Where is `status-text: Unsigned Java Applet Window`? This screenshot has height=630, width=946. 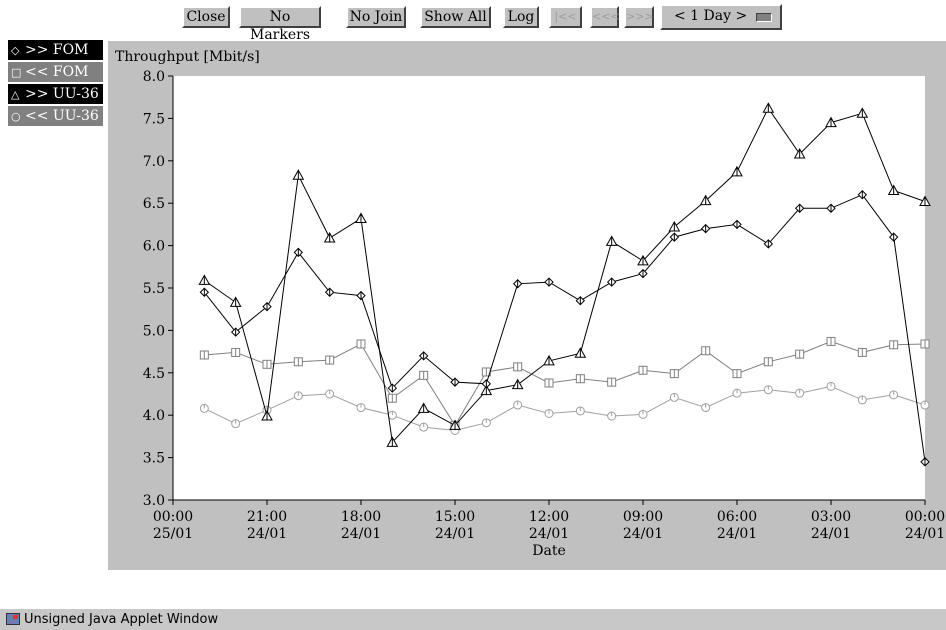
status-text: Unsigned Java Applet Window is located at coordinates (121, 619).